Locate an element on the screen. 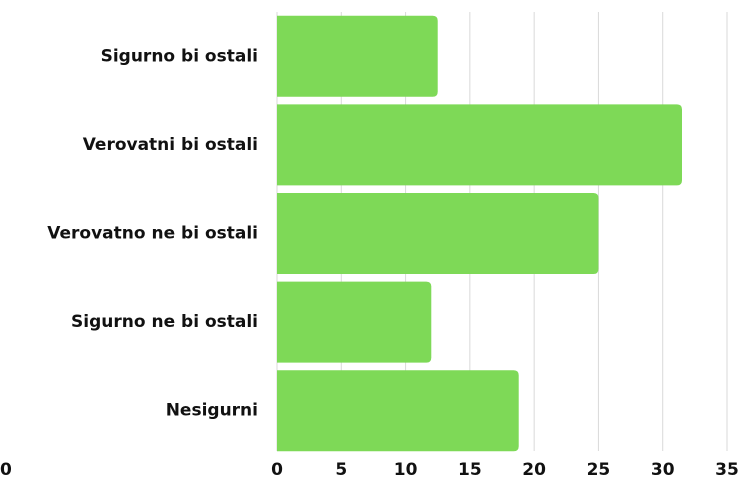  x-tick-label: 30 is located at coordinates (663, 469).